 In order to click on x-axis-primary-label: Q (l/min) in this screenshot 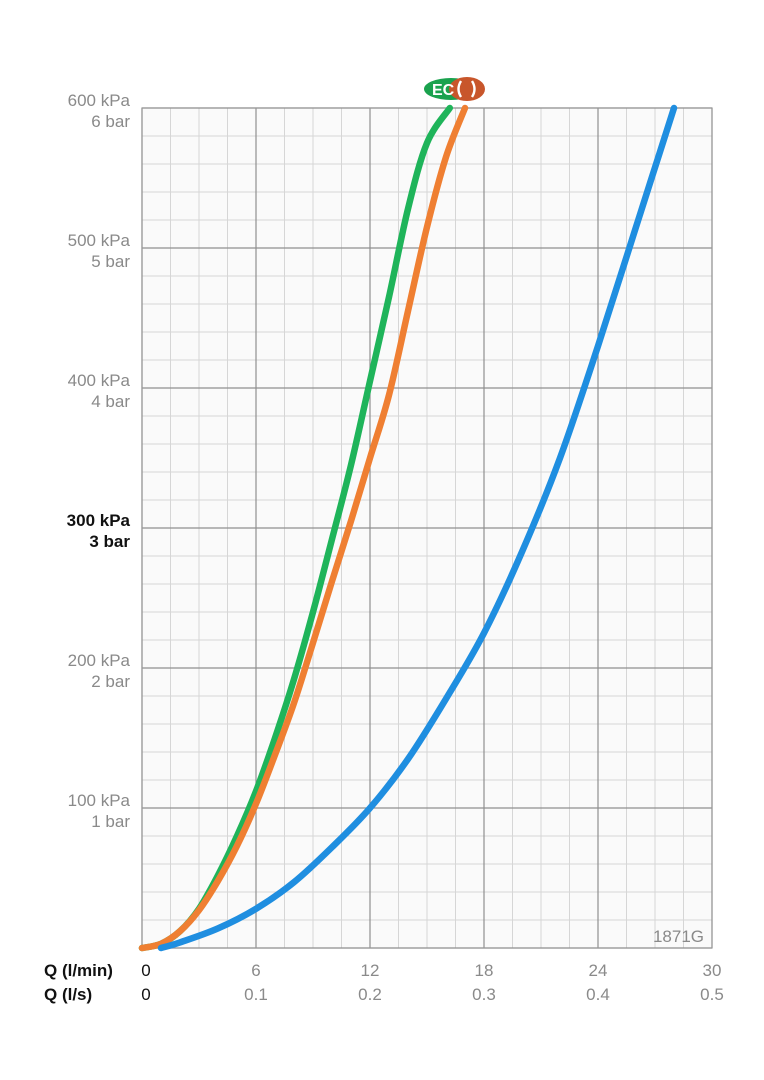, I will do `click(78, 970)`.